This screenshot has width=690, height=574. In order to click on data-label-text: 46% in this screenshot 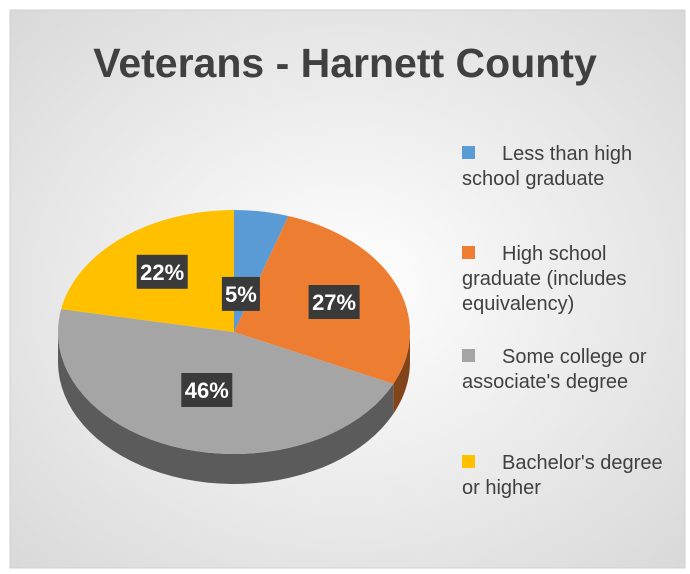, I will do `click(207, 390)`.